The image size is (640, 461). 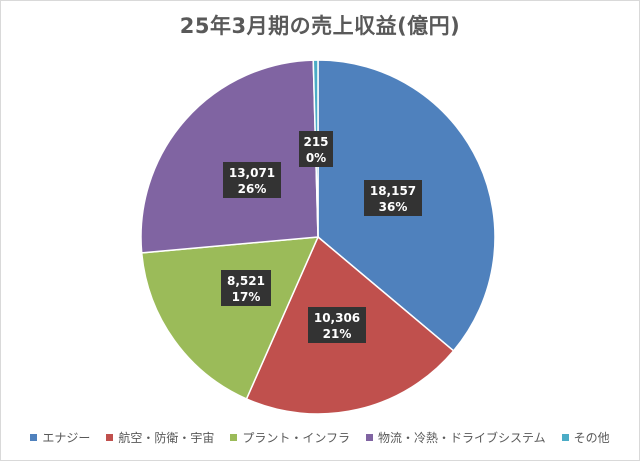 What do you see at coordinates (462, 438) in the screenshot?
I see `legend-label: 物流・冷熱・ドライブシステム` at bounding box center [462, 438].